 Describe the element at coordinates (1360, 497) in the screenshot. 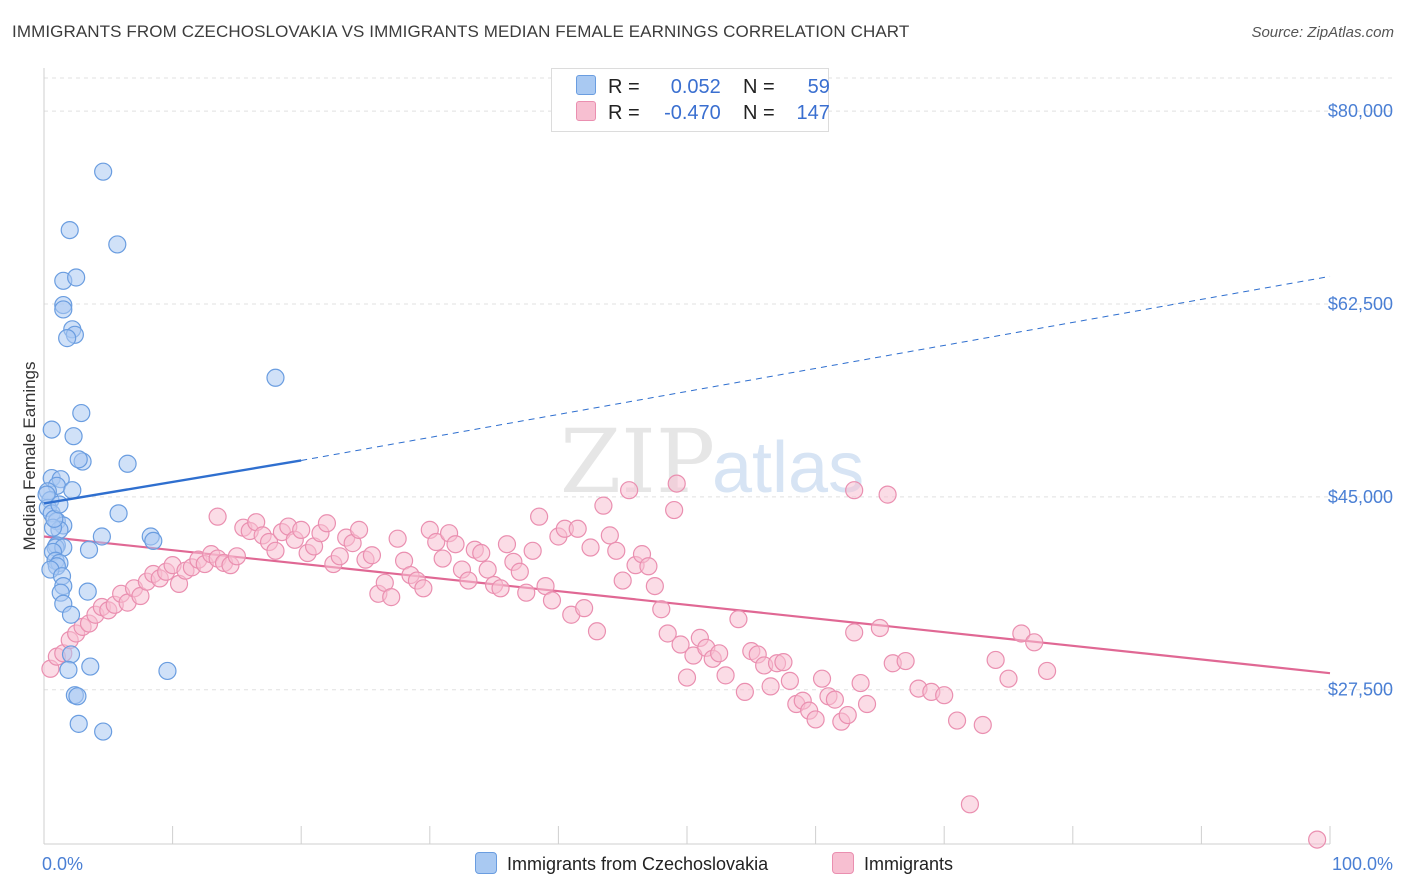

I see `y-tick-label: $45,000` at that location.